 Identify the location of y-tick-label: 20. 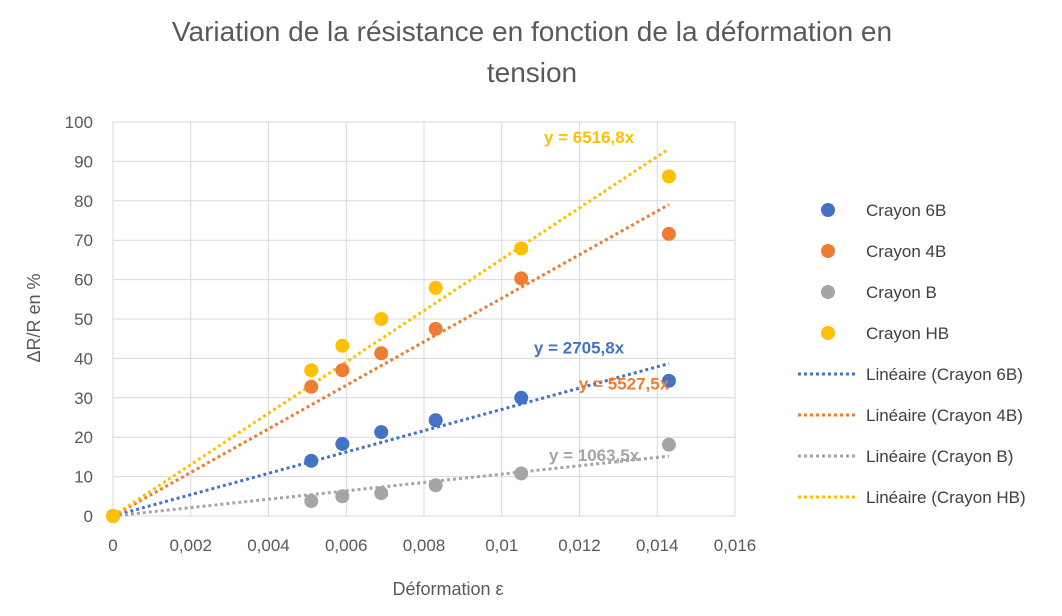
(83, 437).